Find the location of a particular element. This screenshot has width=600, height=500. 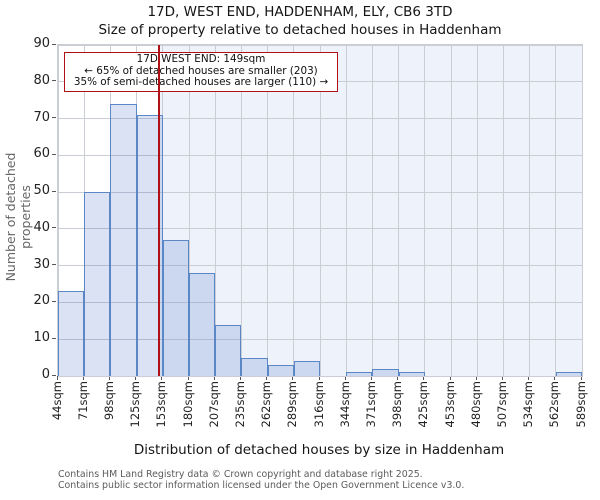

property-size-marker-line is located at coordinates (159, 210).